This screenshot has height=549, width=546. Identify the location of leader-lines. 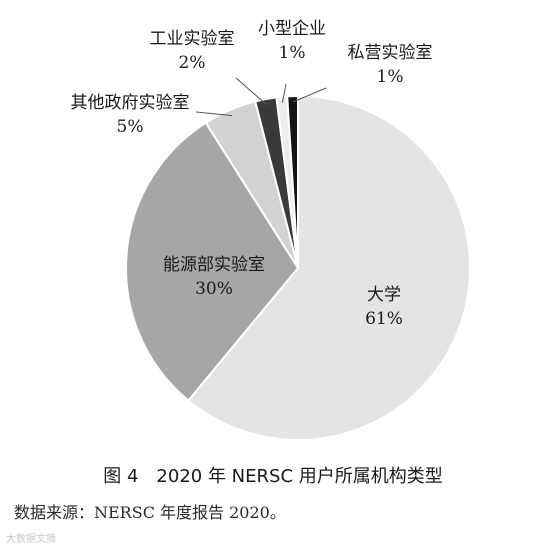
(261, 97).